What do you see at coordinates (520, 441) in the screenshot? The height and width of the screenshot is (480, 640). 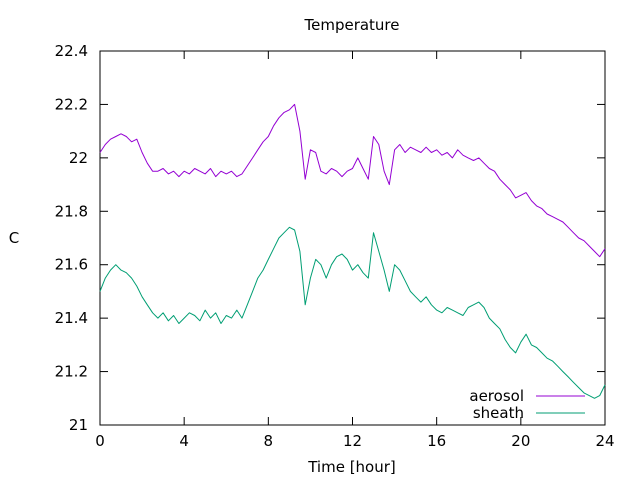 I see `x-tick-label: 20` at bounding box center [520, 441].